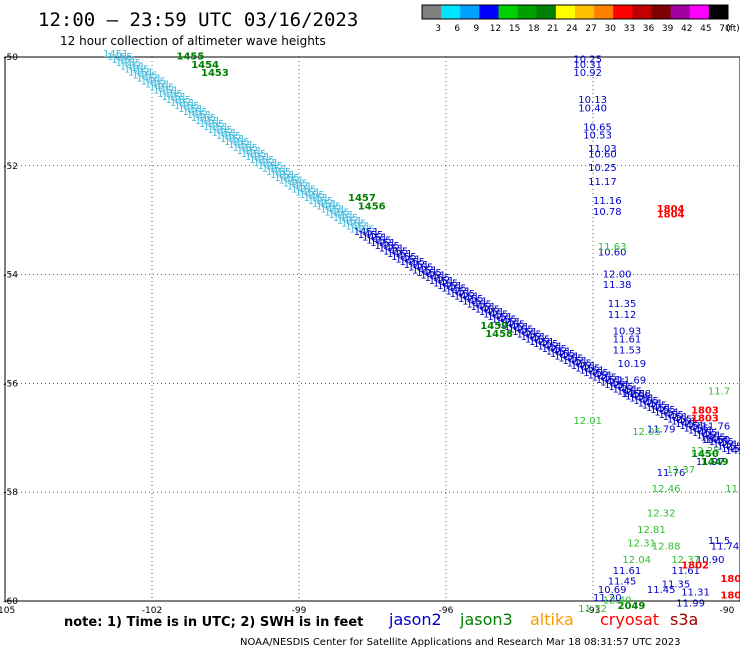  I want to click on colorbar-label: 6, so click(457, 29).